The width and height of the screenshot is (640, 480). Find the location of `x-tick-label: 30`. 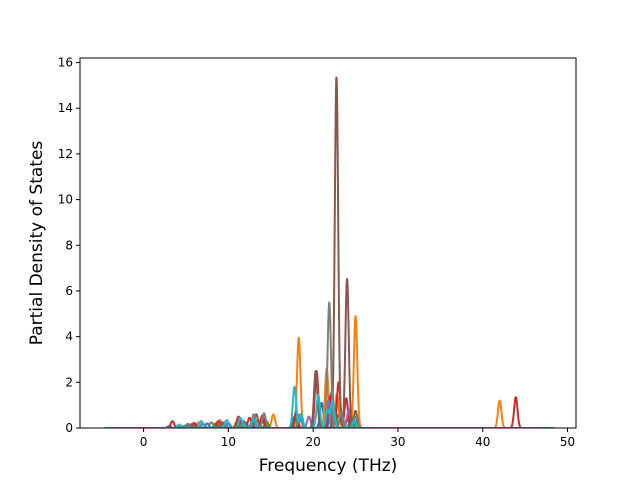

x-tick-label: 30 is located at coordinates (397, 442).